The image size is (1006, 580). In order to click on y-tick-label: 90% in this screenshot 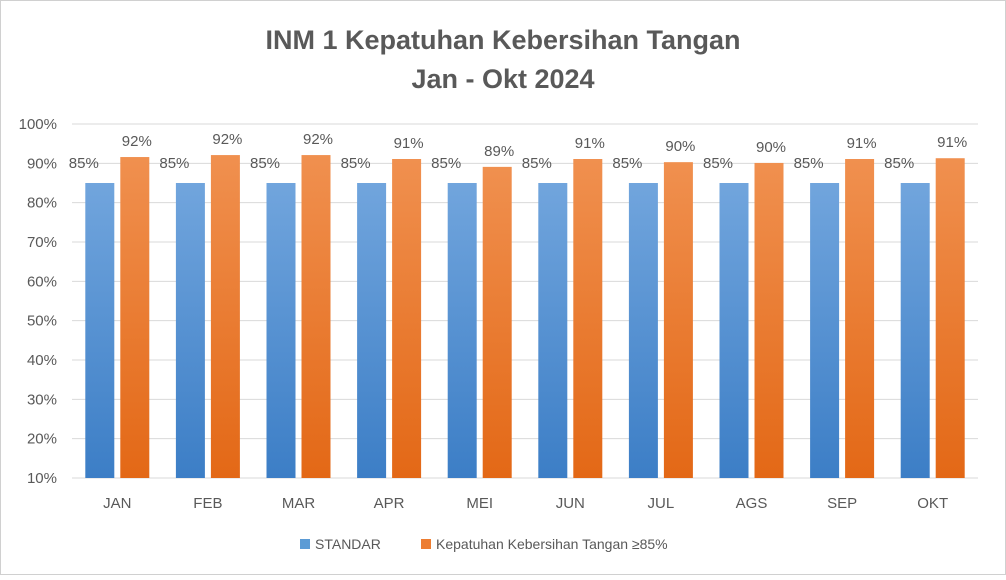, I will do `click(42, 163)`.